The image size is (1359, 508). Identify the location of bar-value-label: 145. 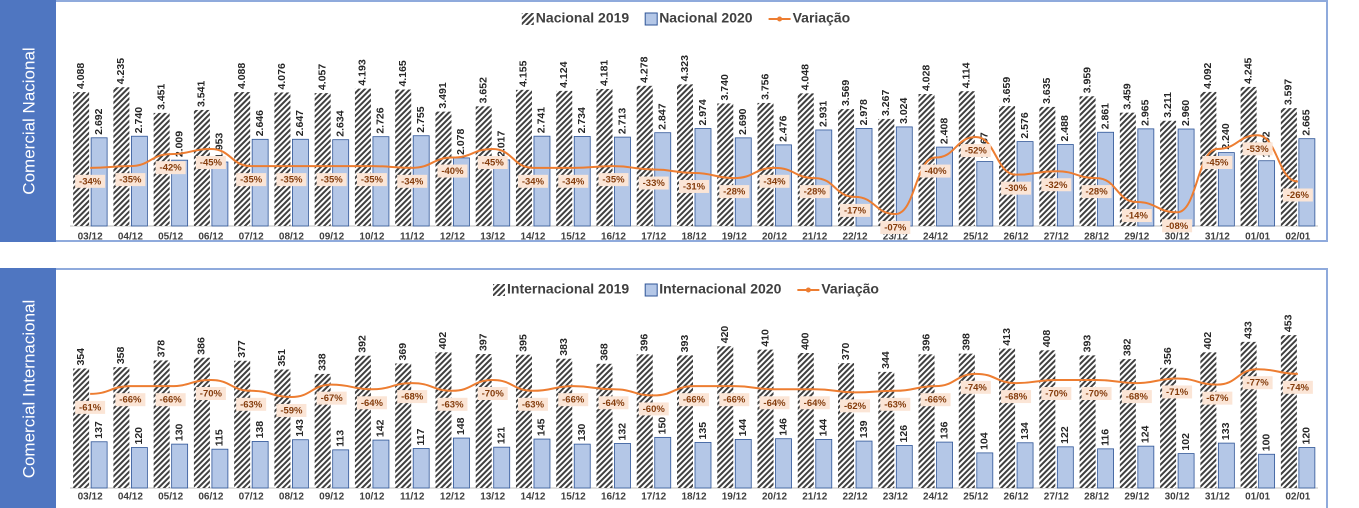
(542, 427).